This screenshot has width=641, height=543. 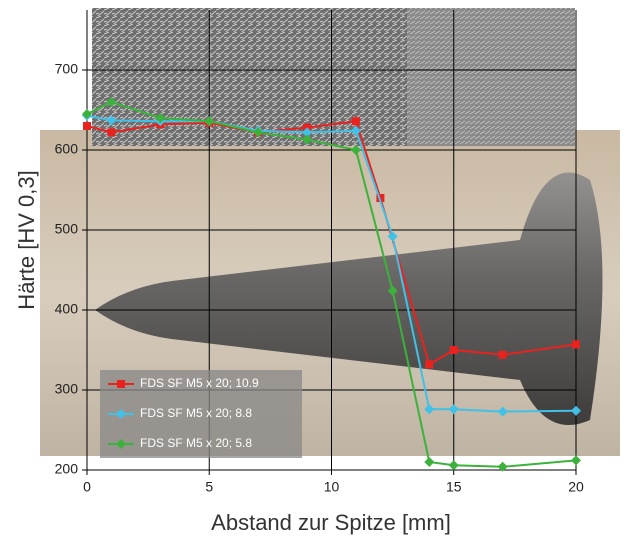 What do you see at coordinates (331, 522) in the screenshot?
I see `x-axis-title: Abstand zur Spitze [mm]` at bounding box center [331, 522].